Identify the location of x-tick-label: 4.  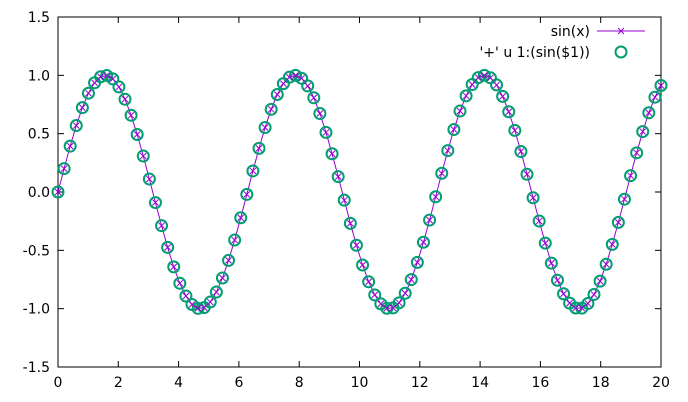
(178, 383).